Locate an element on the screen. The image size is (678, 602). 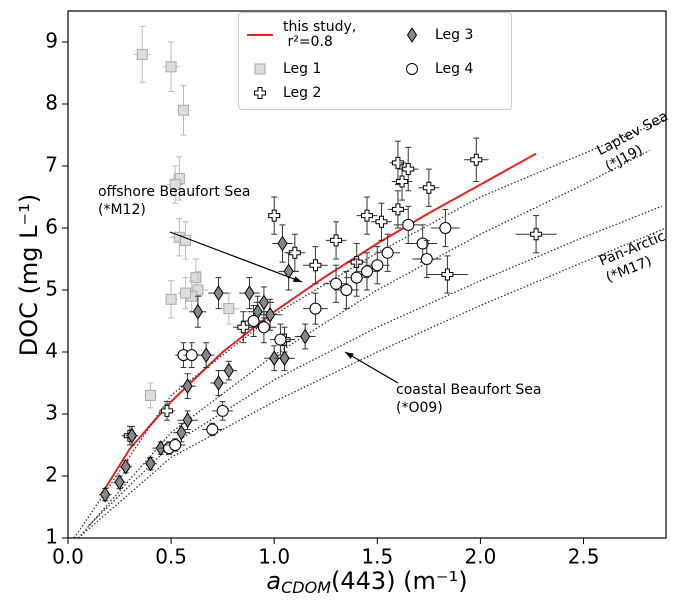
y-tick-label: 3 is located at coordinates (51, 413).